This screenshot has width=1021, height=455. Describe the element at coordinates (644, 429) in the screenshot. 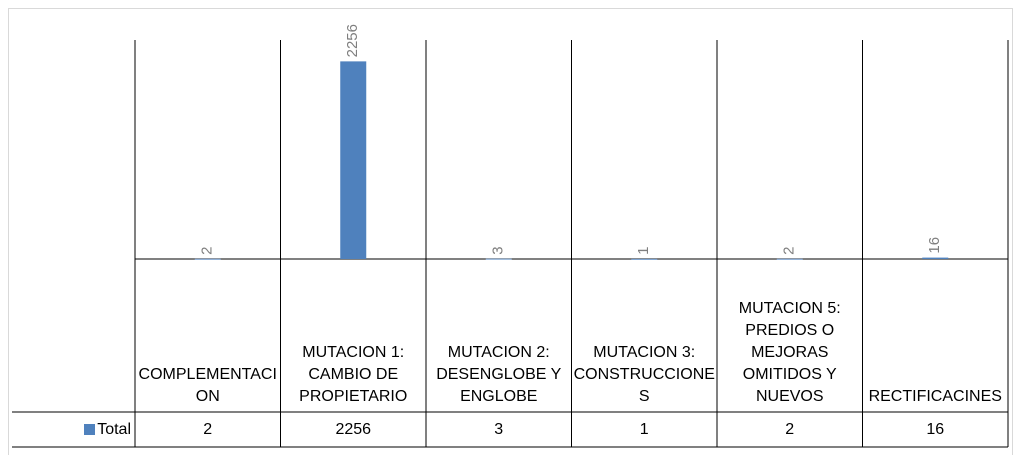

I see `table-value: 1` at that location.